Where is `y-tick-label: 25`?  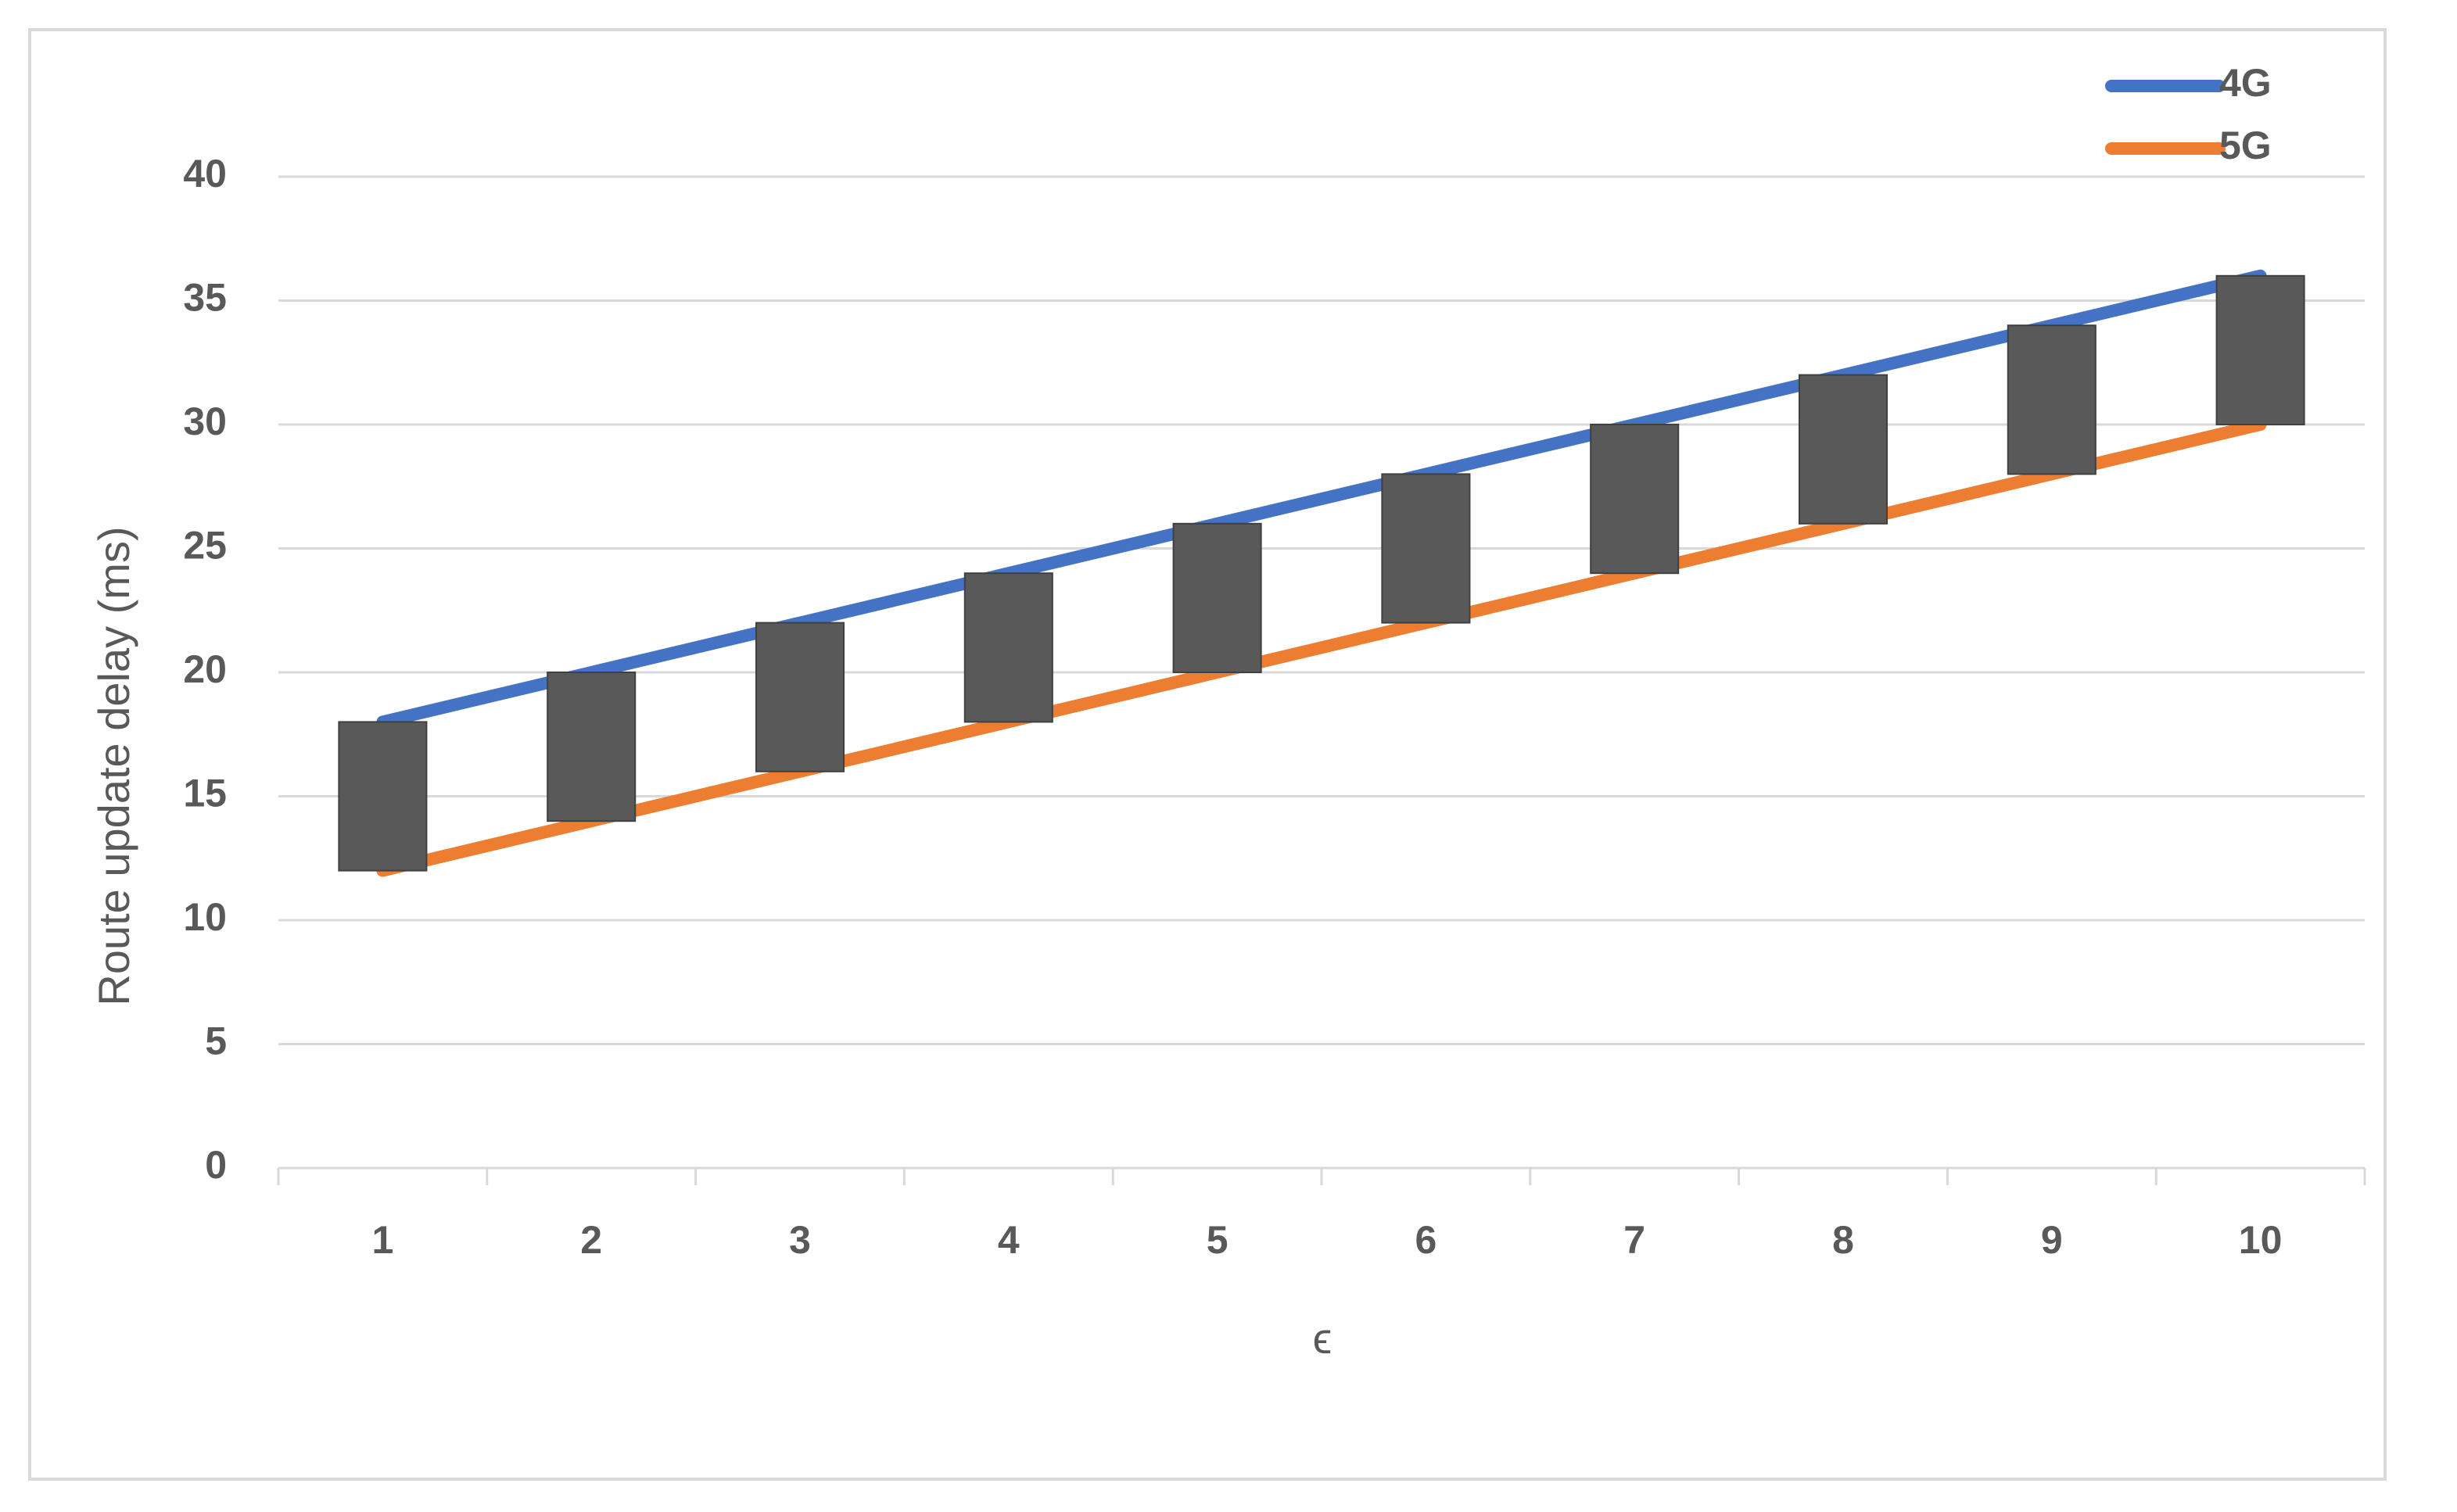
y-tick-label: 25 is located at coordinates (205, 546).